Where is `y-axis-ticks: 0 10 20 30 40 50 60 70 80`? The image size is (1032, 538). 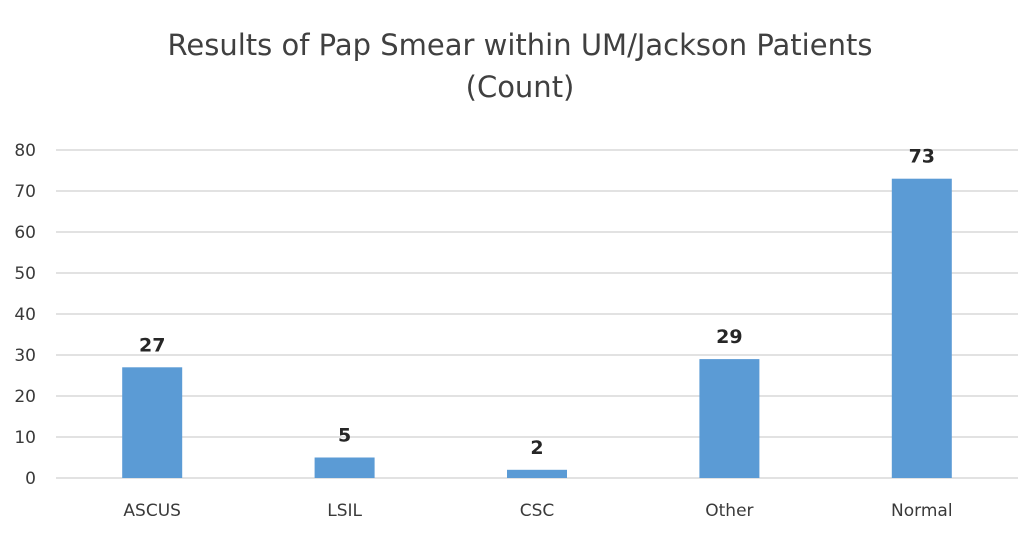 y-axis-ticks: 0 10 20 30 40 50 60 70 80 is located at coordinates (25, 315).